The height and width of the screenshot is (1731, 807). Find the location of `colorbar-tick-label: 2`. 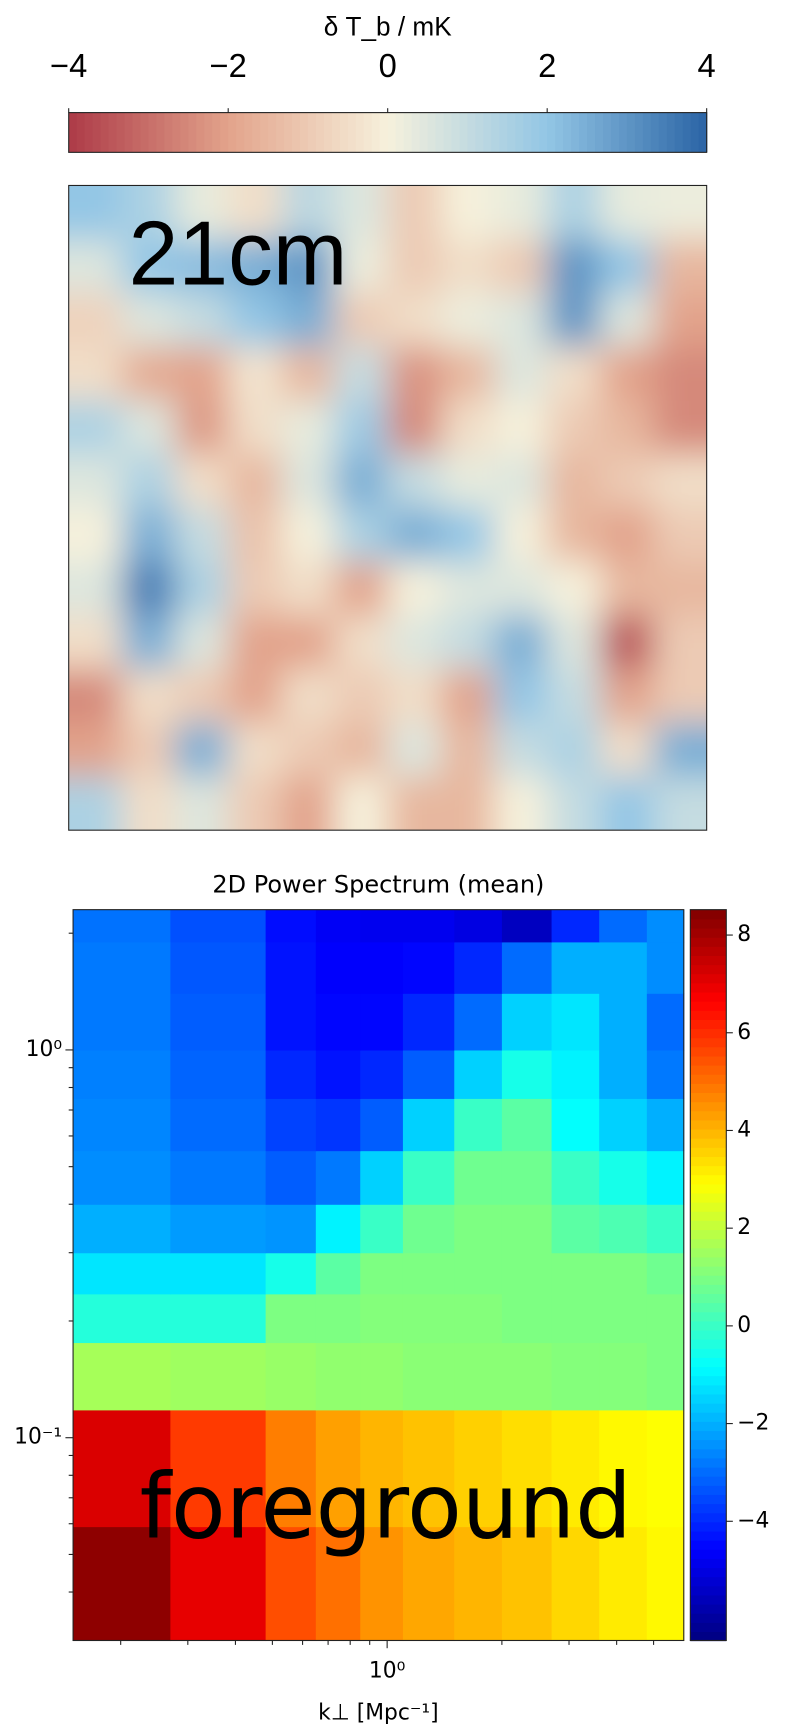

colorbar-tick-label: 2 is located at coordinates (744, 1227).